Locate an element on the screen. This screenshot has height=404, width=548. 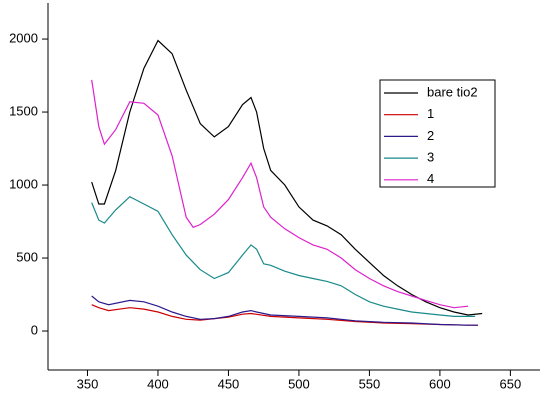
y-tick-label: 0 is located at coordinates (34, 329).